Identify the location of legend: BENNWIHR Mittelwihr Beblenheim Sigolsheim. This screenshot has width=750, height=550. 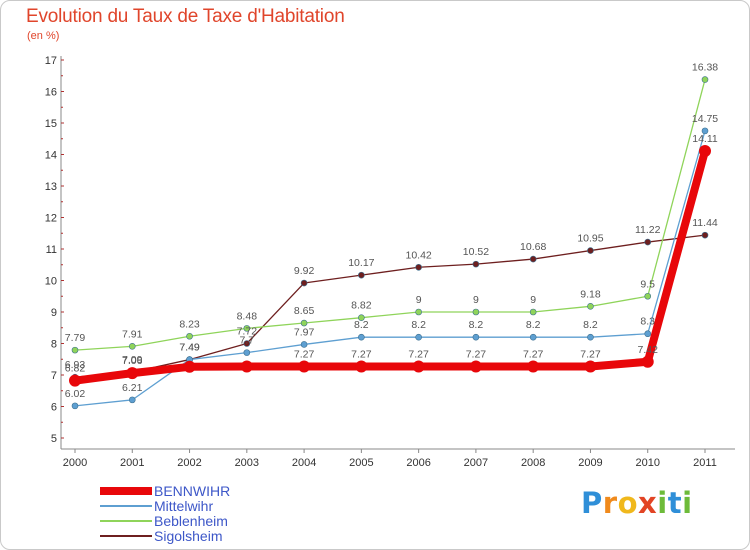
(210, 514).